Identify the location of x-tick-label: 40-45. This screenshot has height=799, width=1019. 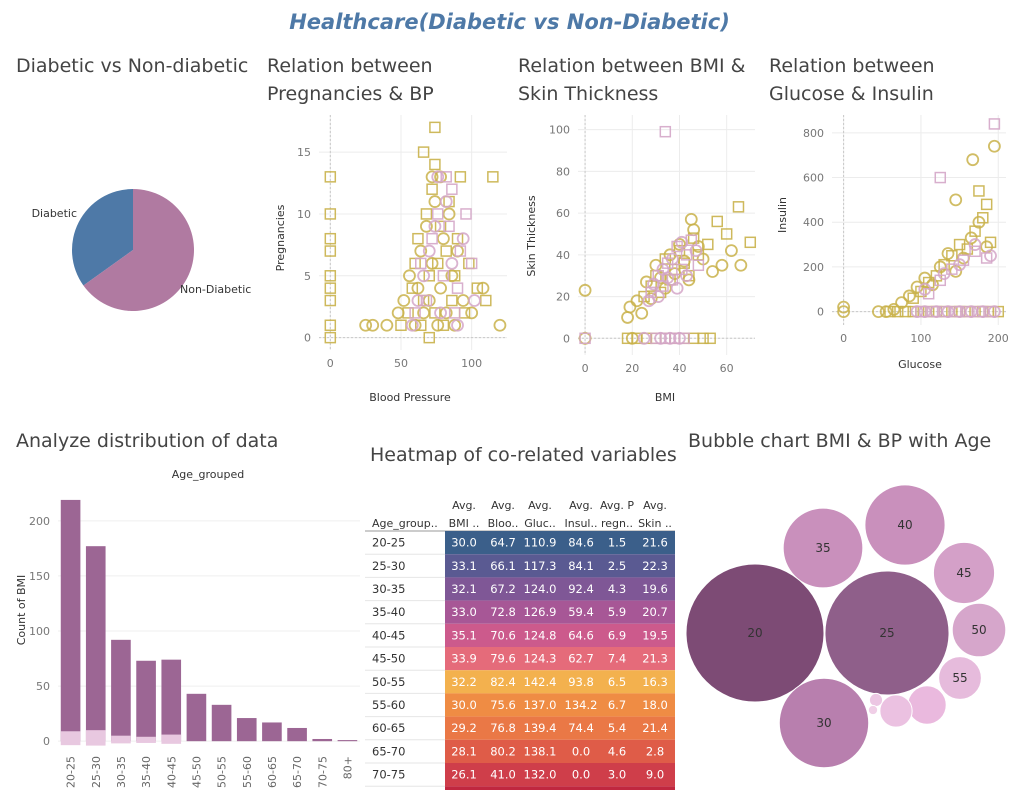
(171, 772).